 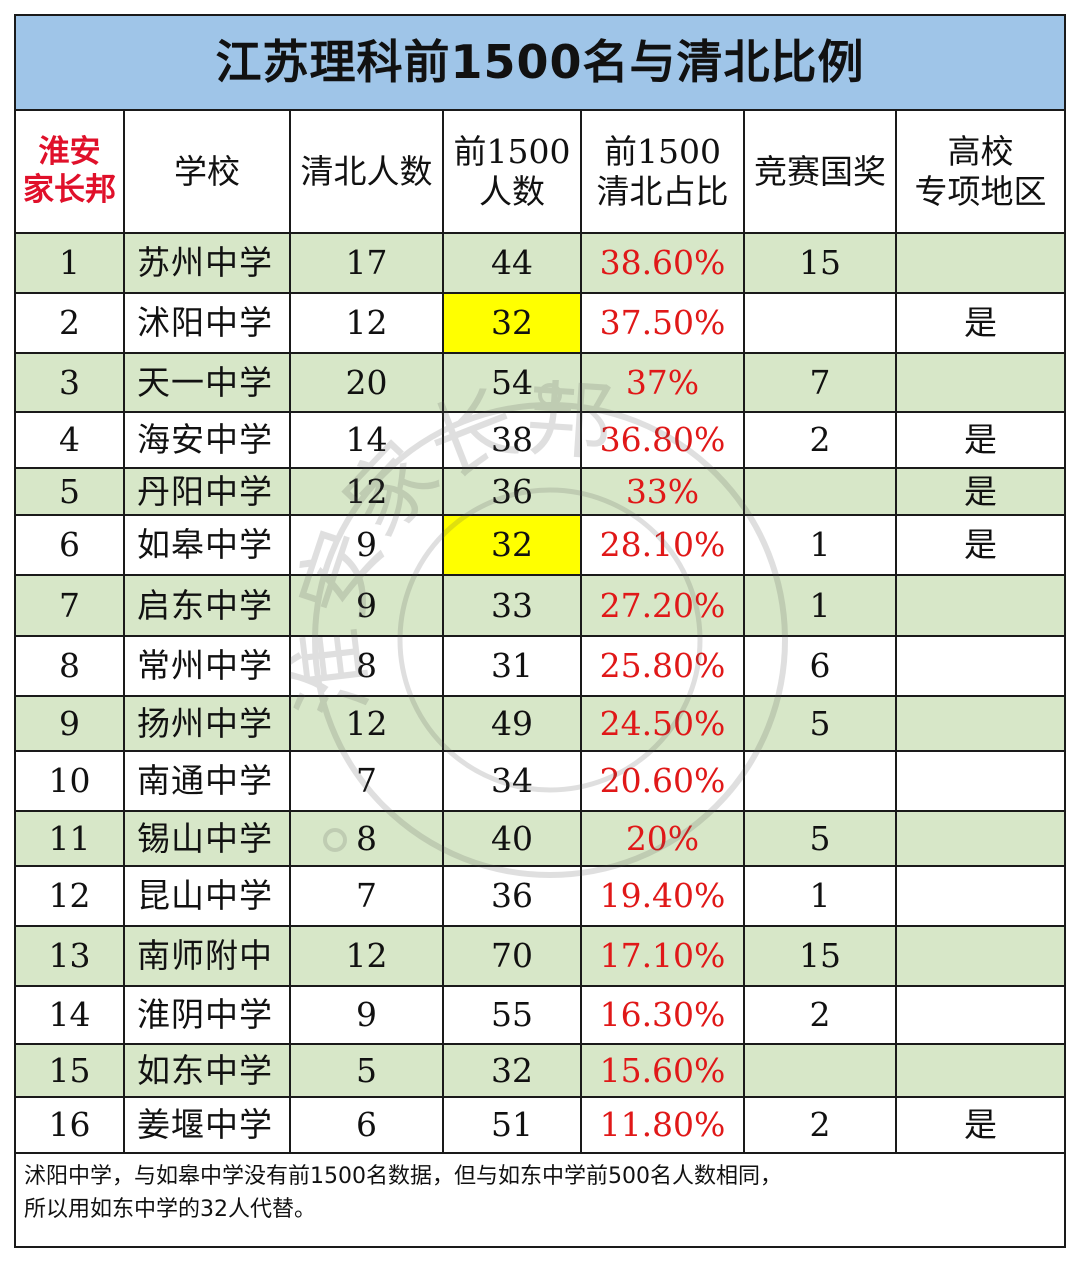 I want to click on ratio-cell: 38.60%, so click(x=662, y=263).